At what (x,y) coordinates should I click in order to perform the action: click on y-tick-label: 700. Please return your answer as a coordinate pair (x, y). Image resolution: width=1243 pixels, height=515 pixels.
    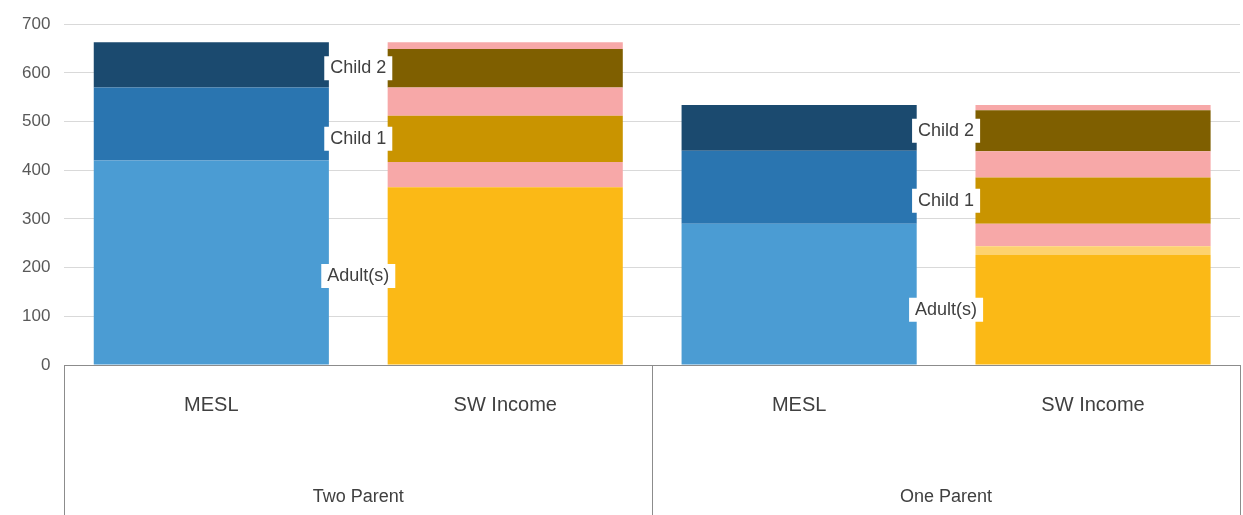
    Looking at the image, I should click on (36, 23).